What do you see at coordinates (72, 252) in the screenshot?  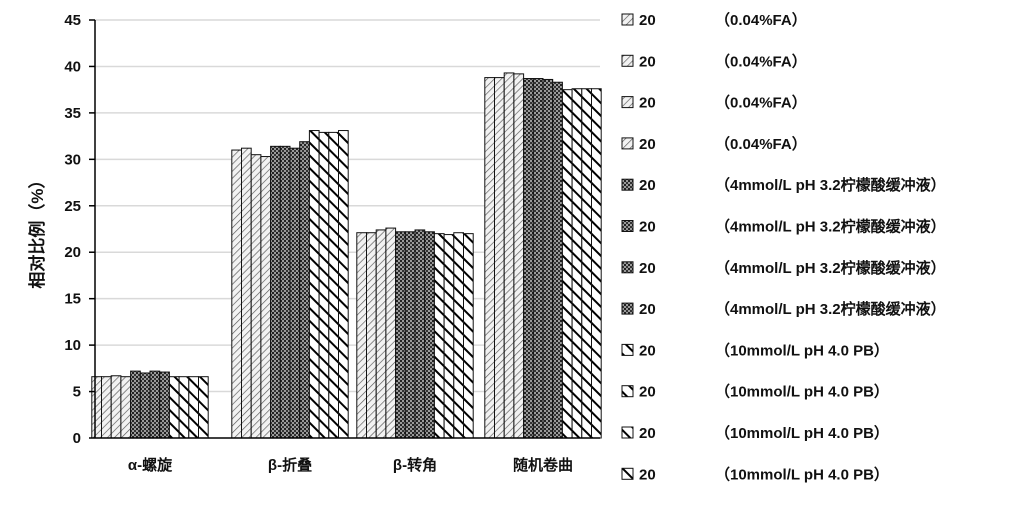 I see `y-tick-label: 20` at bounding box center [72, 252].